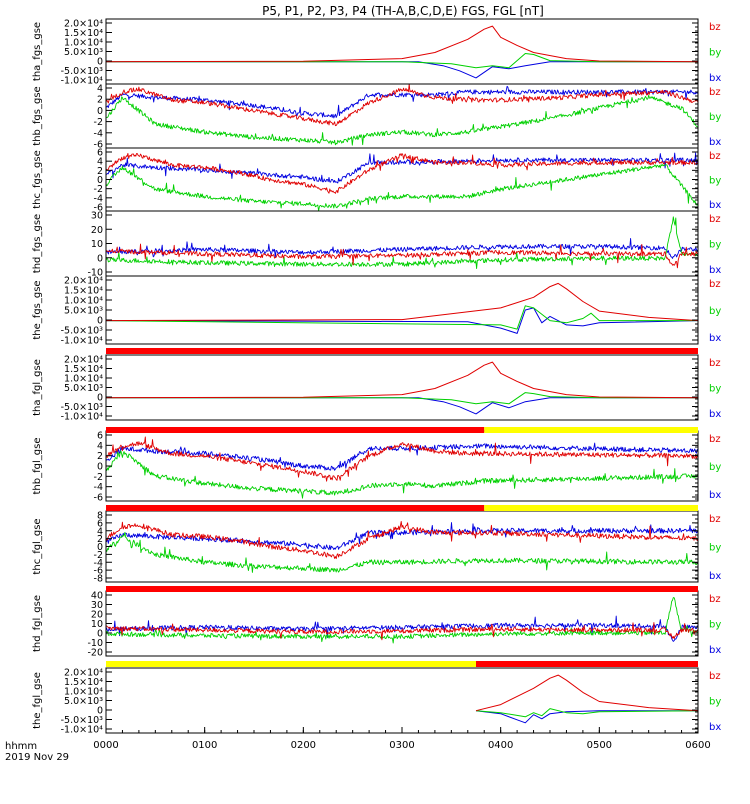 This screenshot has height=804, width=750. Describe the element at coordinates (105, 745) in the screenshot. I see `x-tick-label: 0000` at that location.